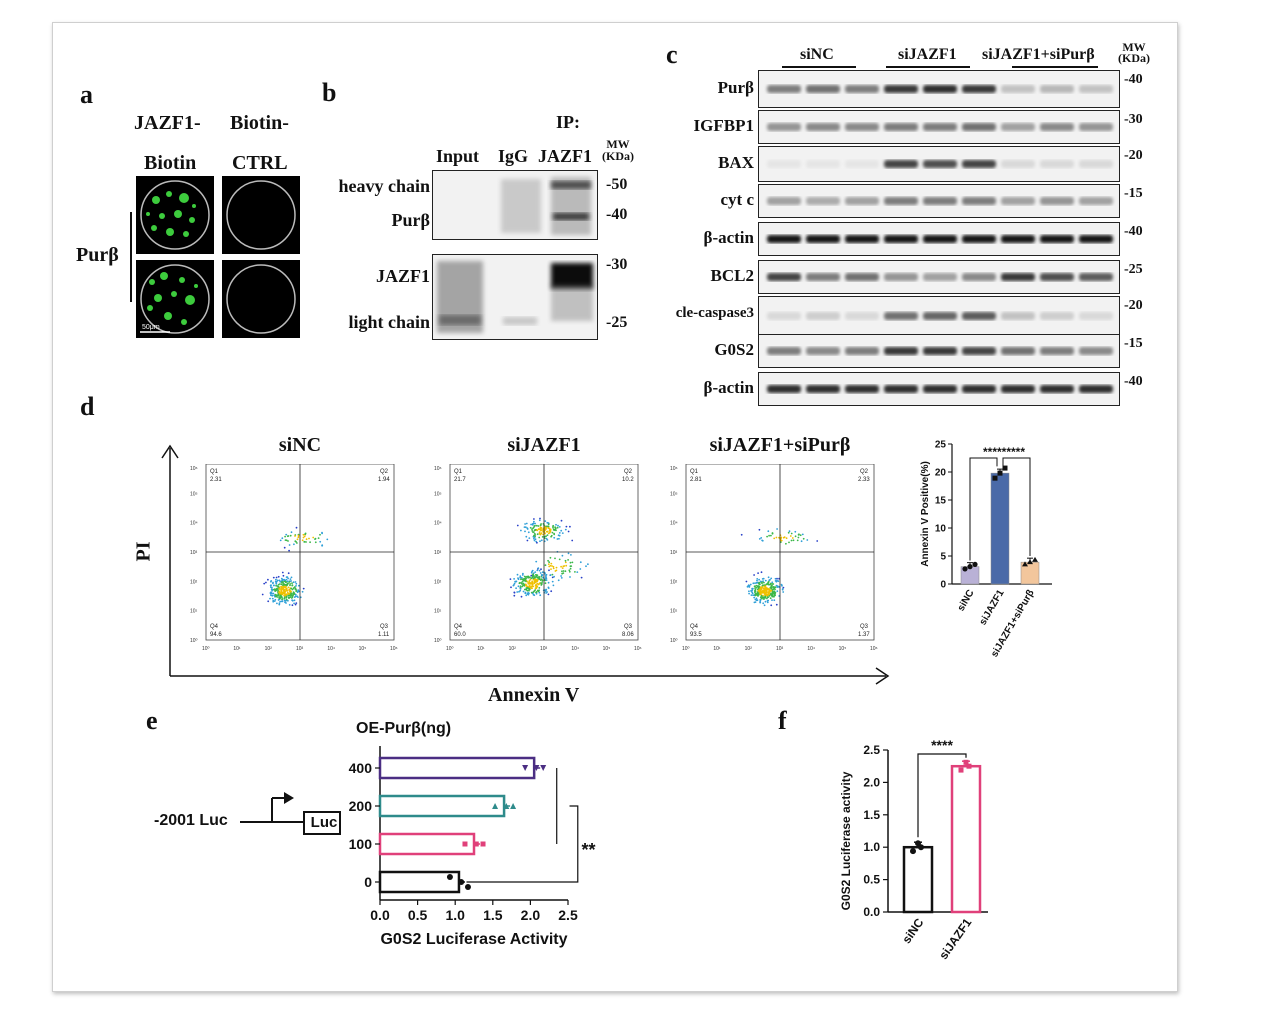  I want to click on col1-header-line1: JAZF1-, so click(167, 123).